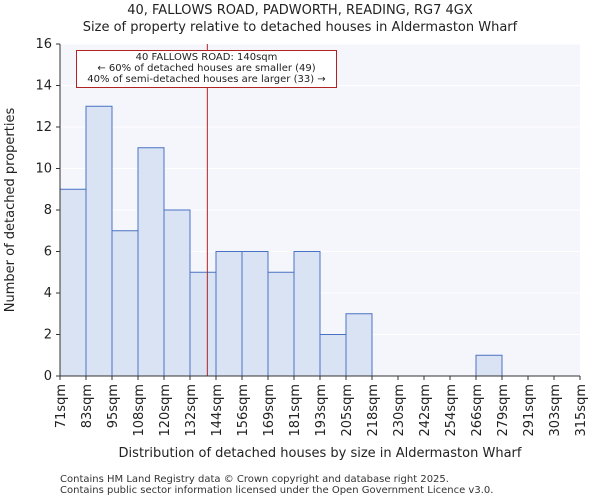 This screenshot has width=600, height=500. Describe the element at coordinates (425, 410) in the screenshot. I see `x-tick-label: 242sqm` at that location.